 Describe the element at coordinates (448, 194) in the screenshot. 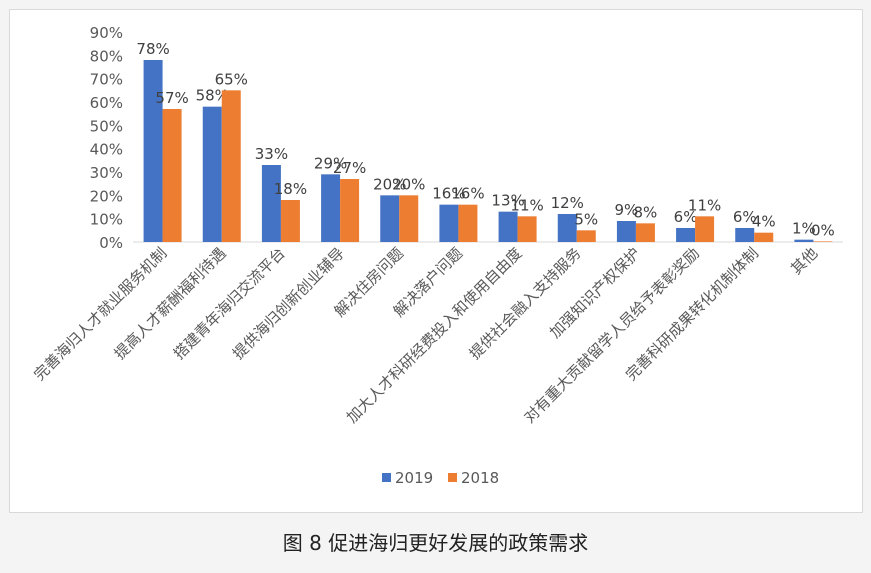

I see `data-label-2019-5: 16%` at that location.